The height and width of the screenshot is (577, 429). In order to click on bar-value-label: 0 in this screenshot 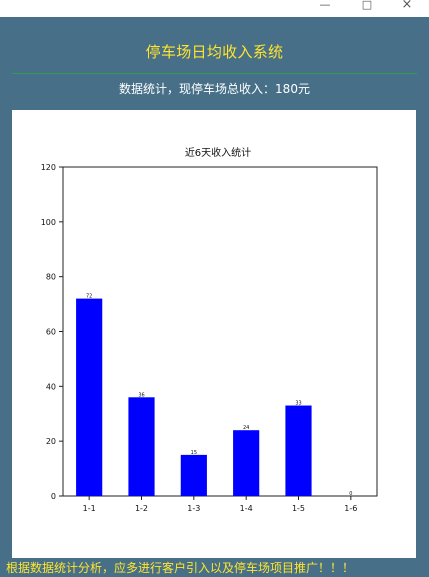, I will do `click(350, 494)`.